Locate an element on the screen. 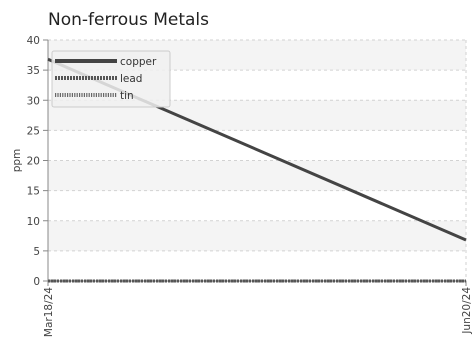 The image size is (474, 349). y-tick-label: 15 is located at coordinates (33, 192).